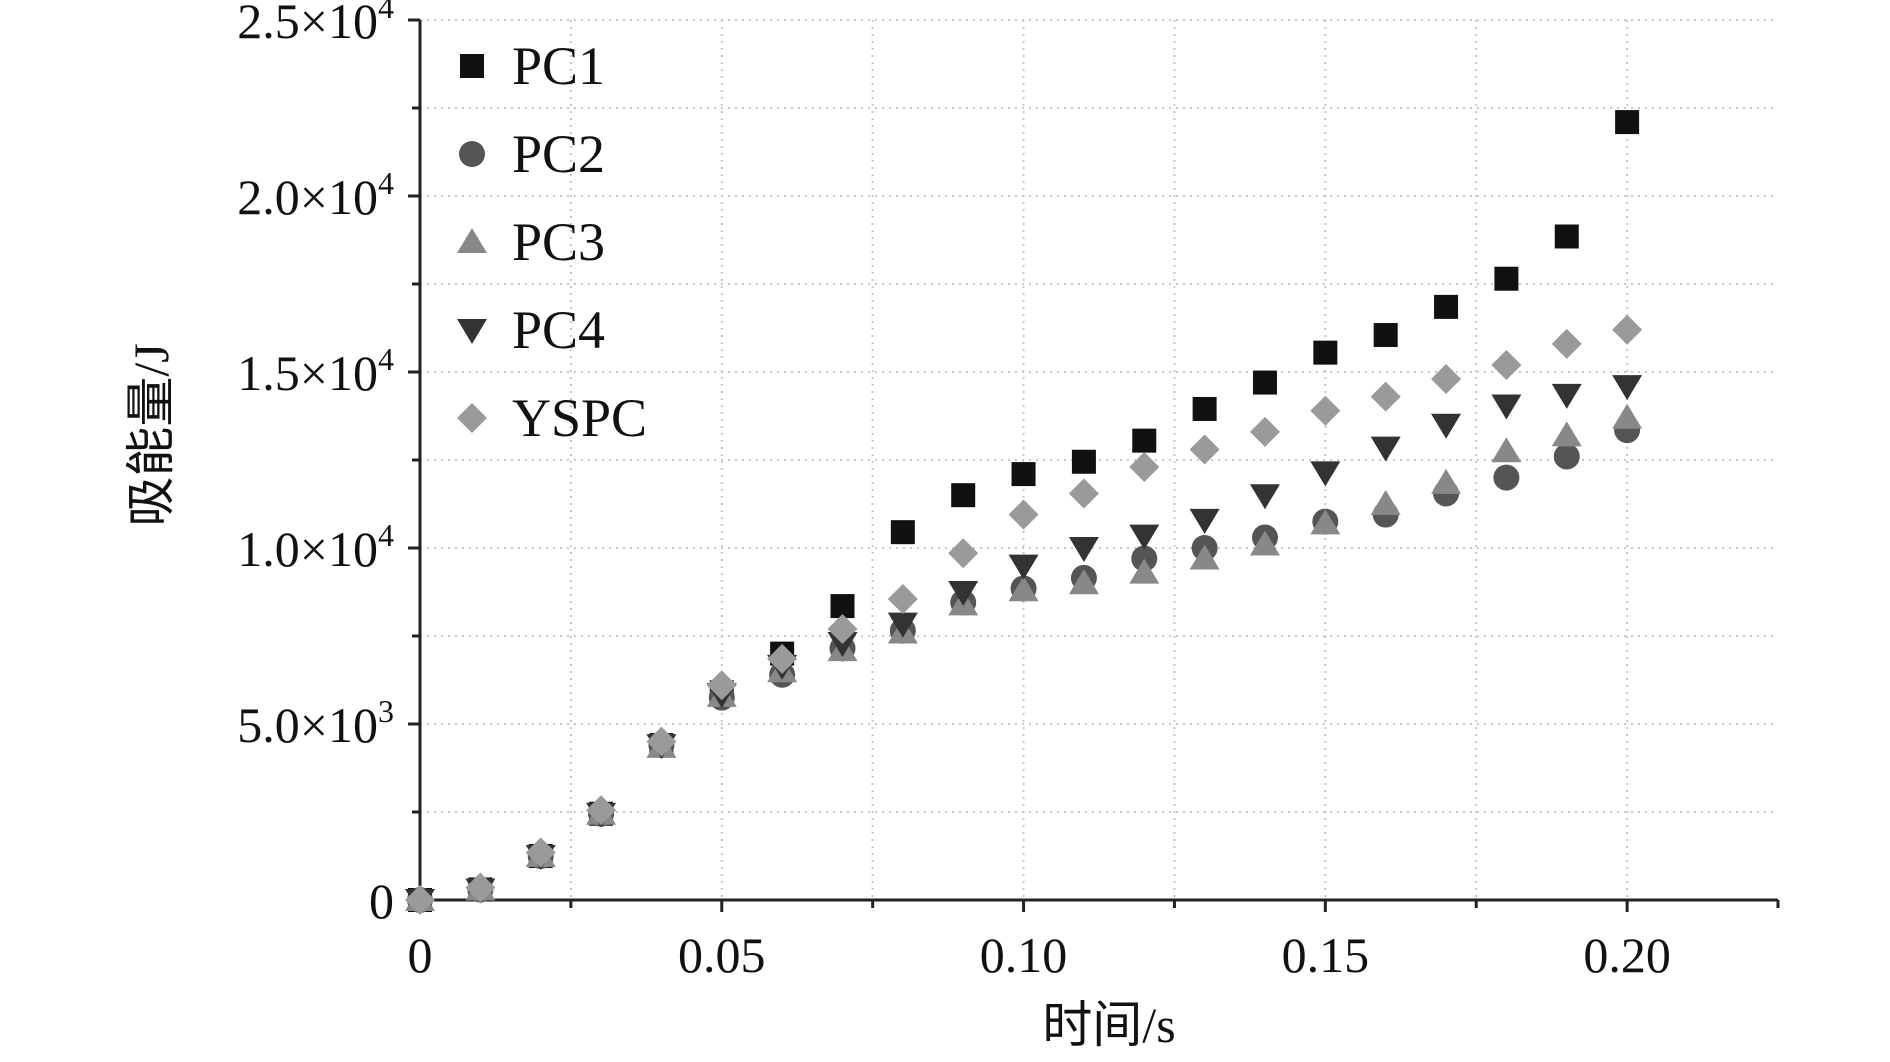  Describe the element at coordinates (315, 195) in the screenshot. I see `y-tick-label: 2.0×10⁴` at that location.